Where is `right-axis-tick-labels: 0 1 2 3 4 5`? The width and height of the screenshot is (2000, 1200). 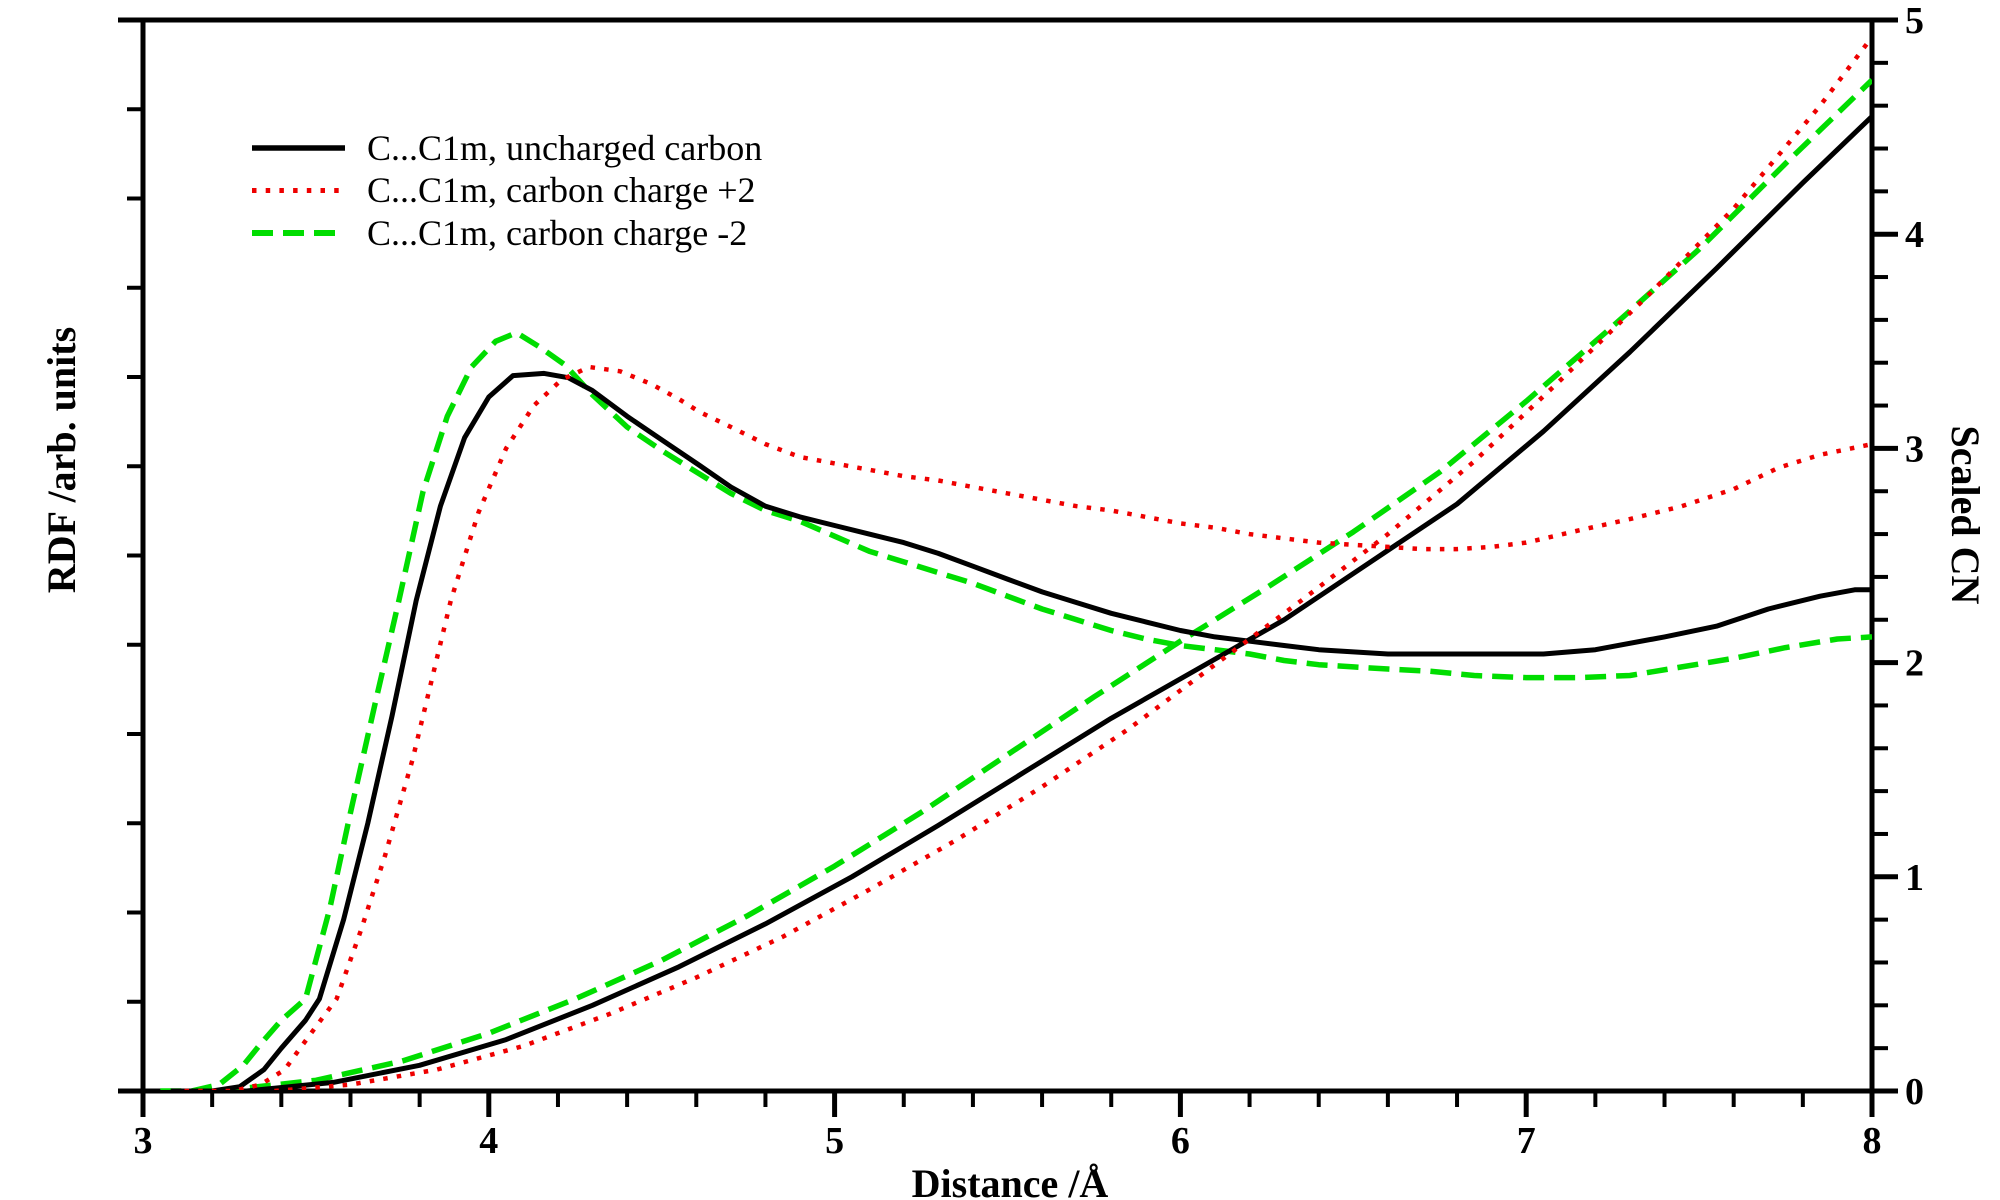 right-axis-tick-labels: 0 1 2 3 4 5 is located at coordinates (1914, 556).